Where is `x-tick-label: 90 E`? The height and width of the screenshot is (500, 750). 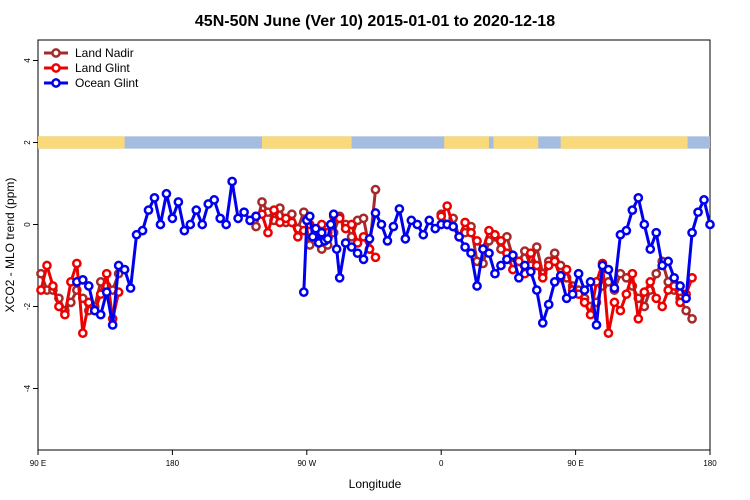
x-tick-label: 90 E is located at coordinates (38, 463).